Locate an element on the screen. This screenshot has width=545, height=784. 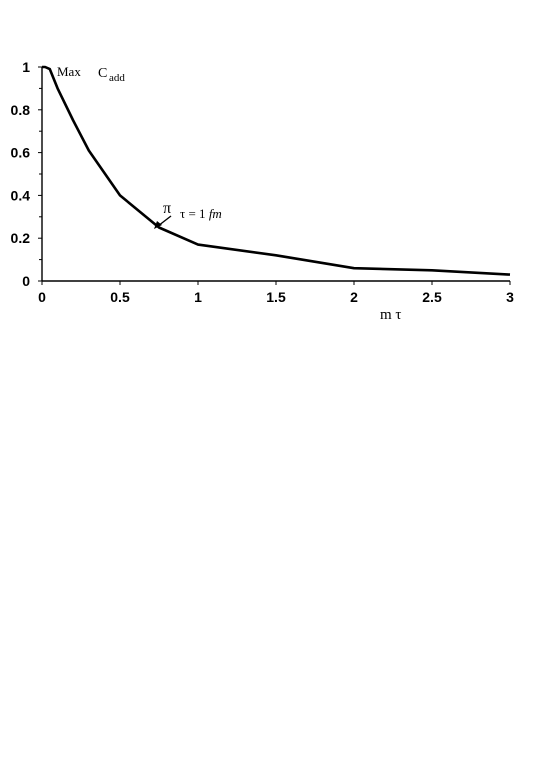
x-tick-label: 2.5 is located at coordinates (432, 297).